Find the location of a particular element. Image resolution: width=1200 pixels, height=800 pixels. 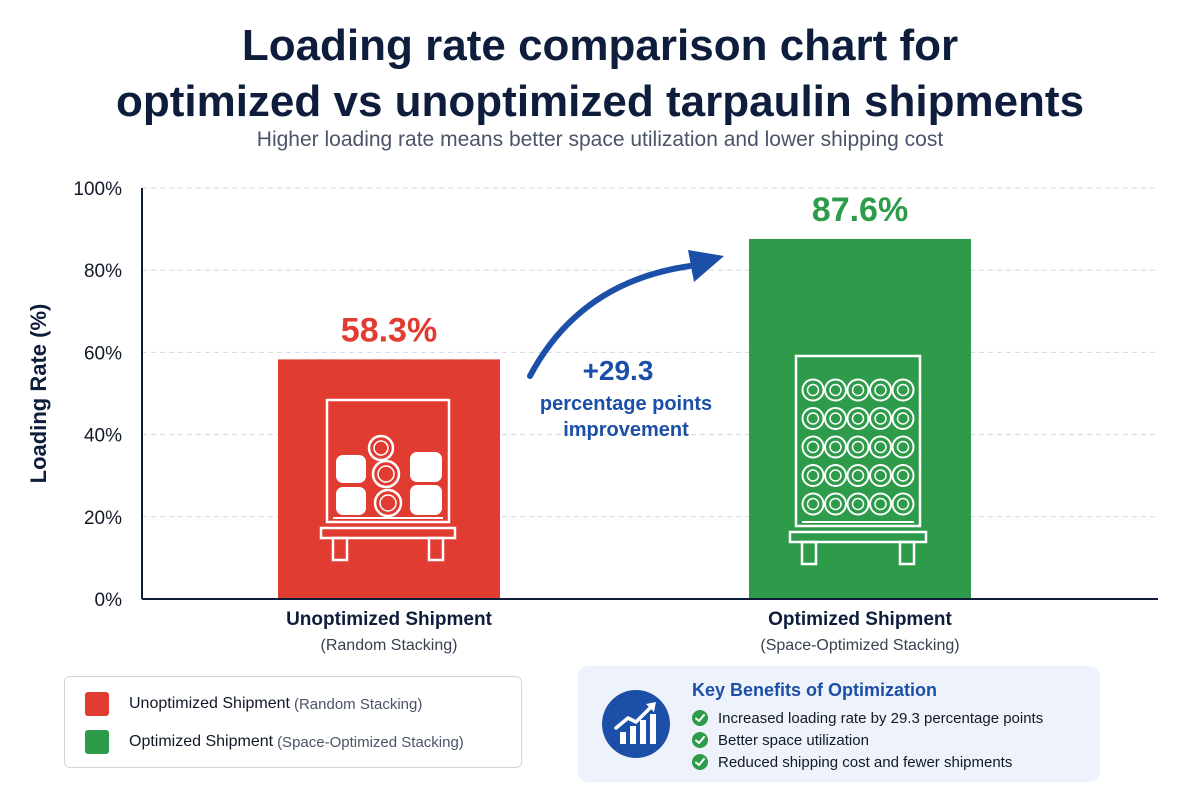

benefits-title: Key Benefits of Optimization is located at coordinates (815, 690).